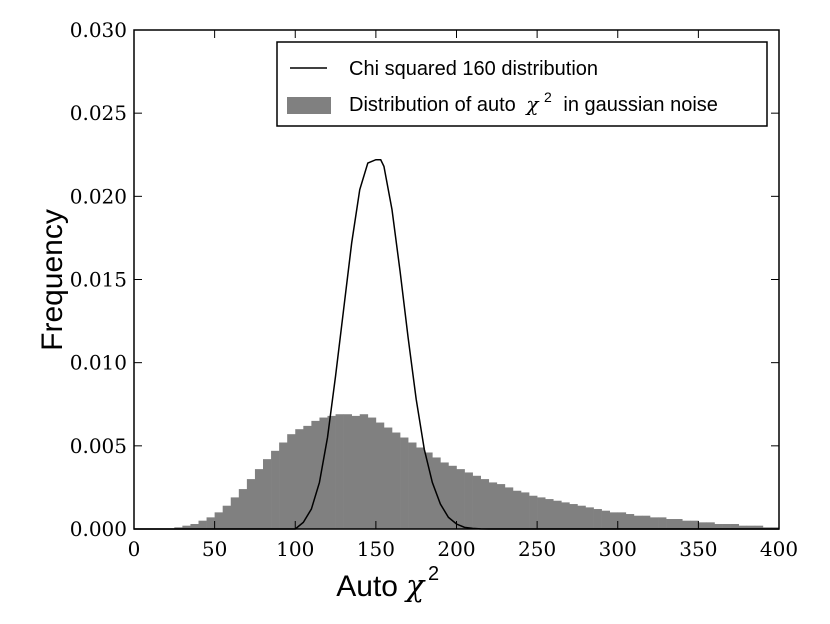 The image size is (830, 624). Describe the element at coordinates (98, 113) in the screenshot. I see `y-tick-label: 0.025` at that location.